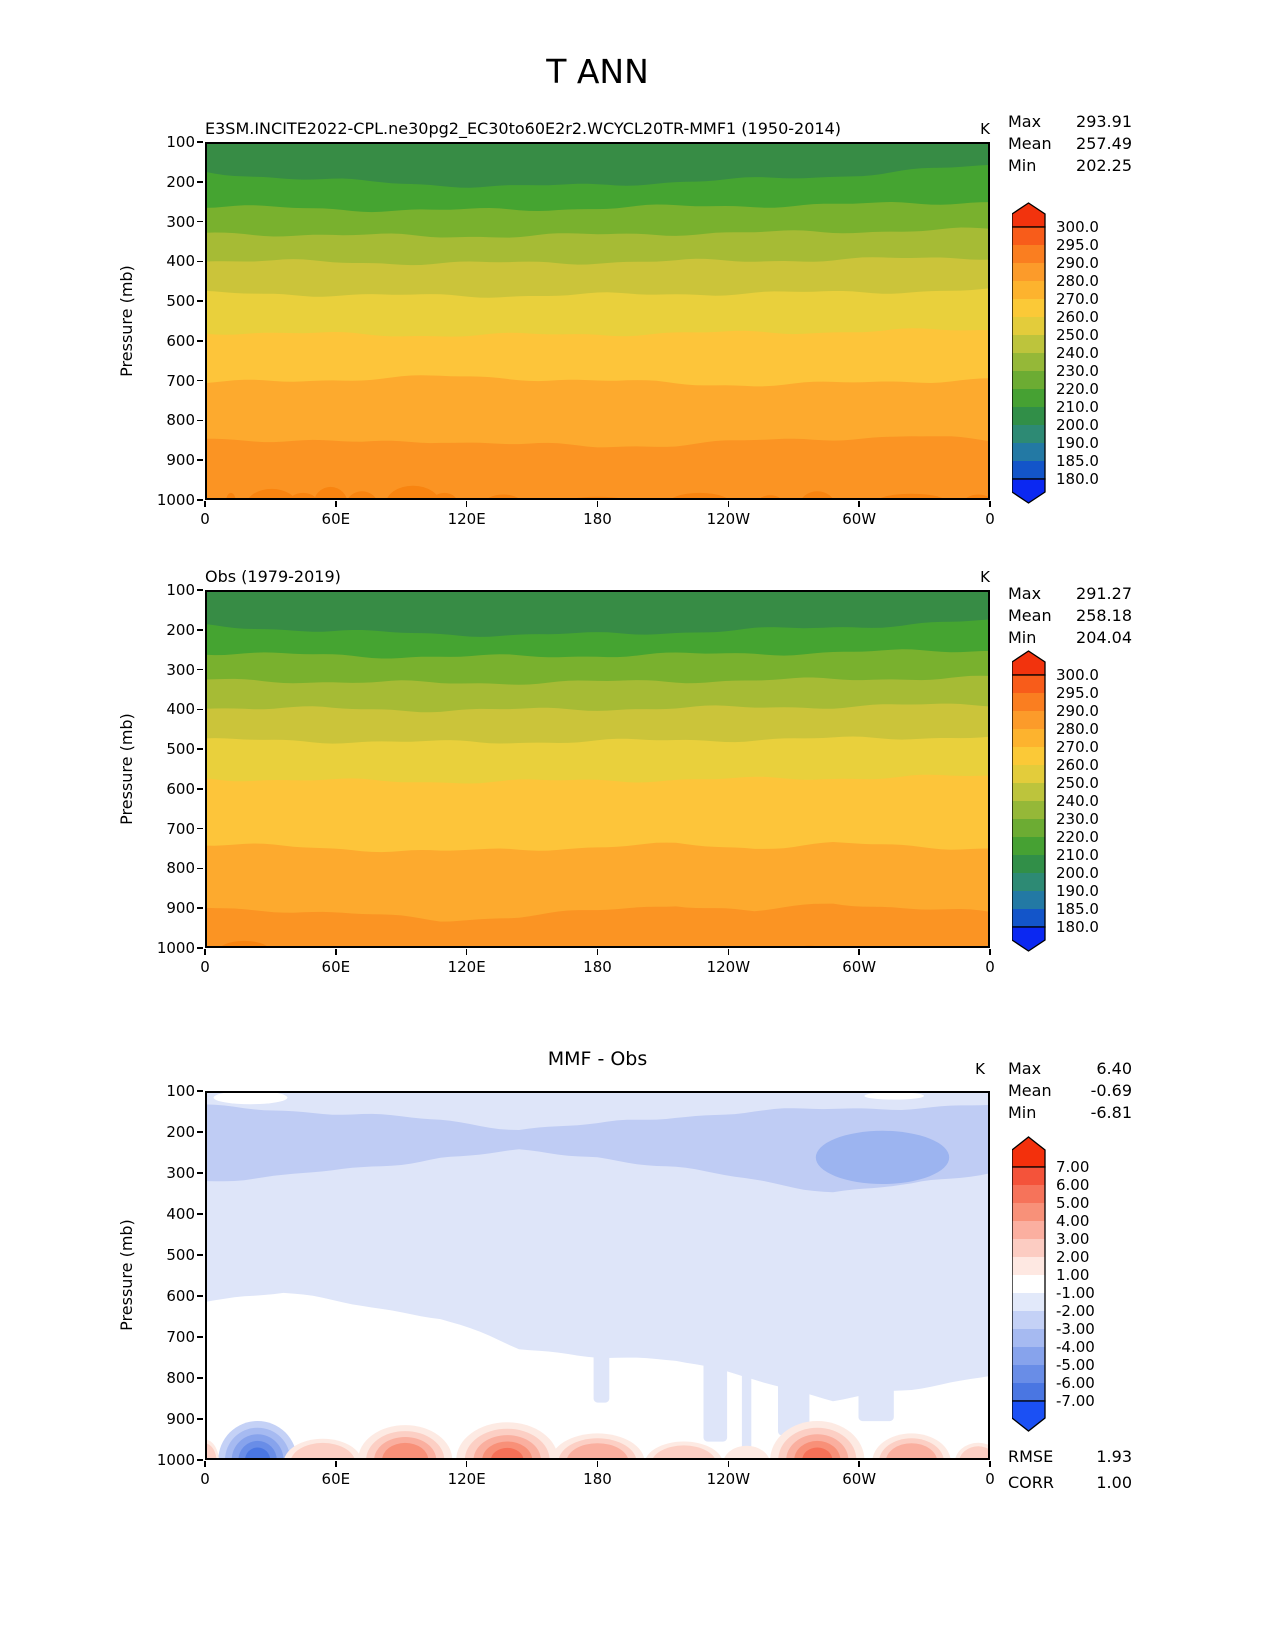 The image size is (1275, 1650). Describe the element at coordinates (1077, 891) in the screenshot. I see `svg-text: 190.0` at that location.